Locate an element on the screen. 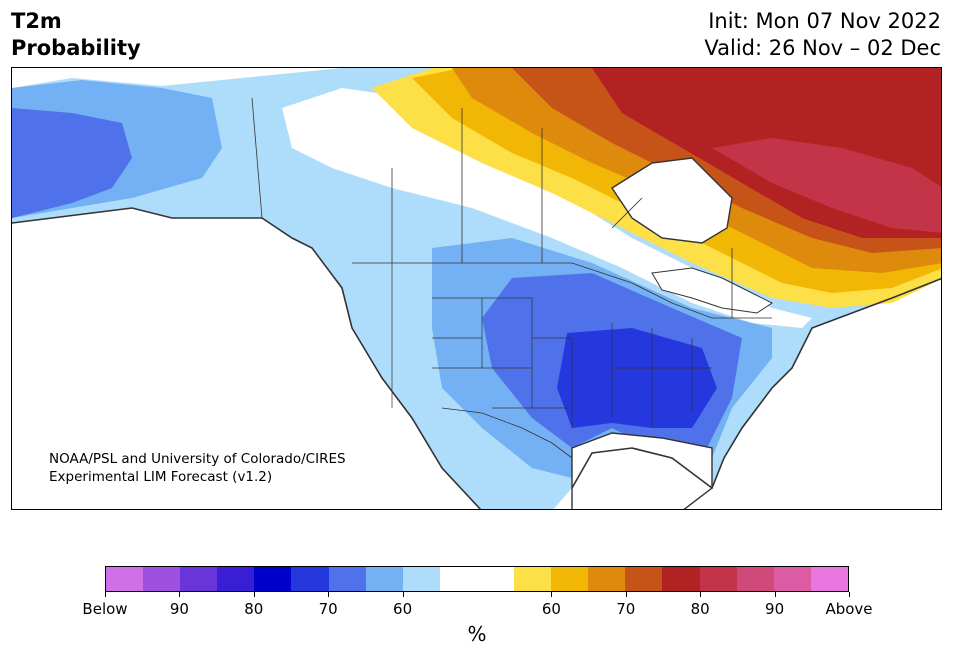 This screenshot has width=953, height=659. state-borders is located at coordinates (551, 345).